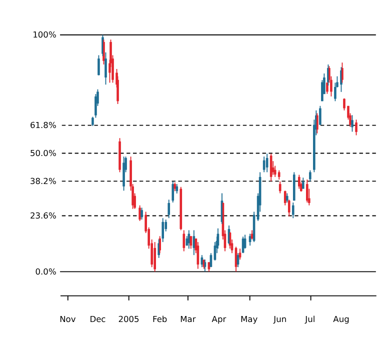  Describe the element at coordinates (98, 319) in the screenshot. I see `x-tick-label: Dec` at that location.